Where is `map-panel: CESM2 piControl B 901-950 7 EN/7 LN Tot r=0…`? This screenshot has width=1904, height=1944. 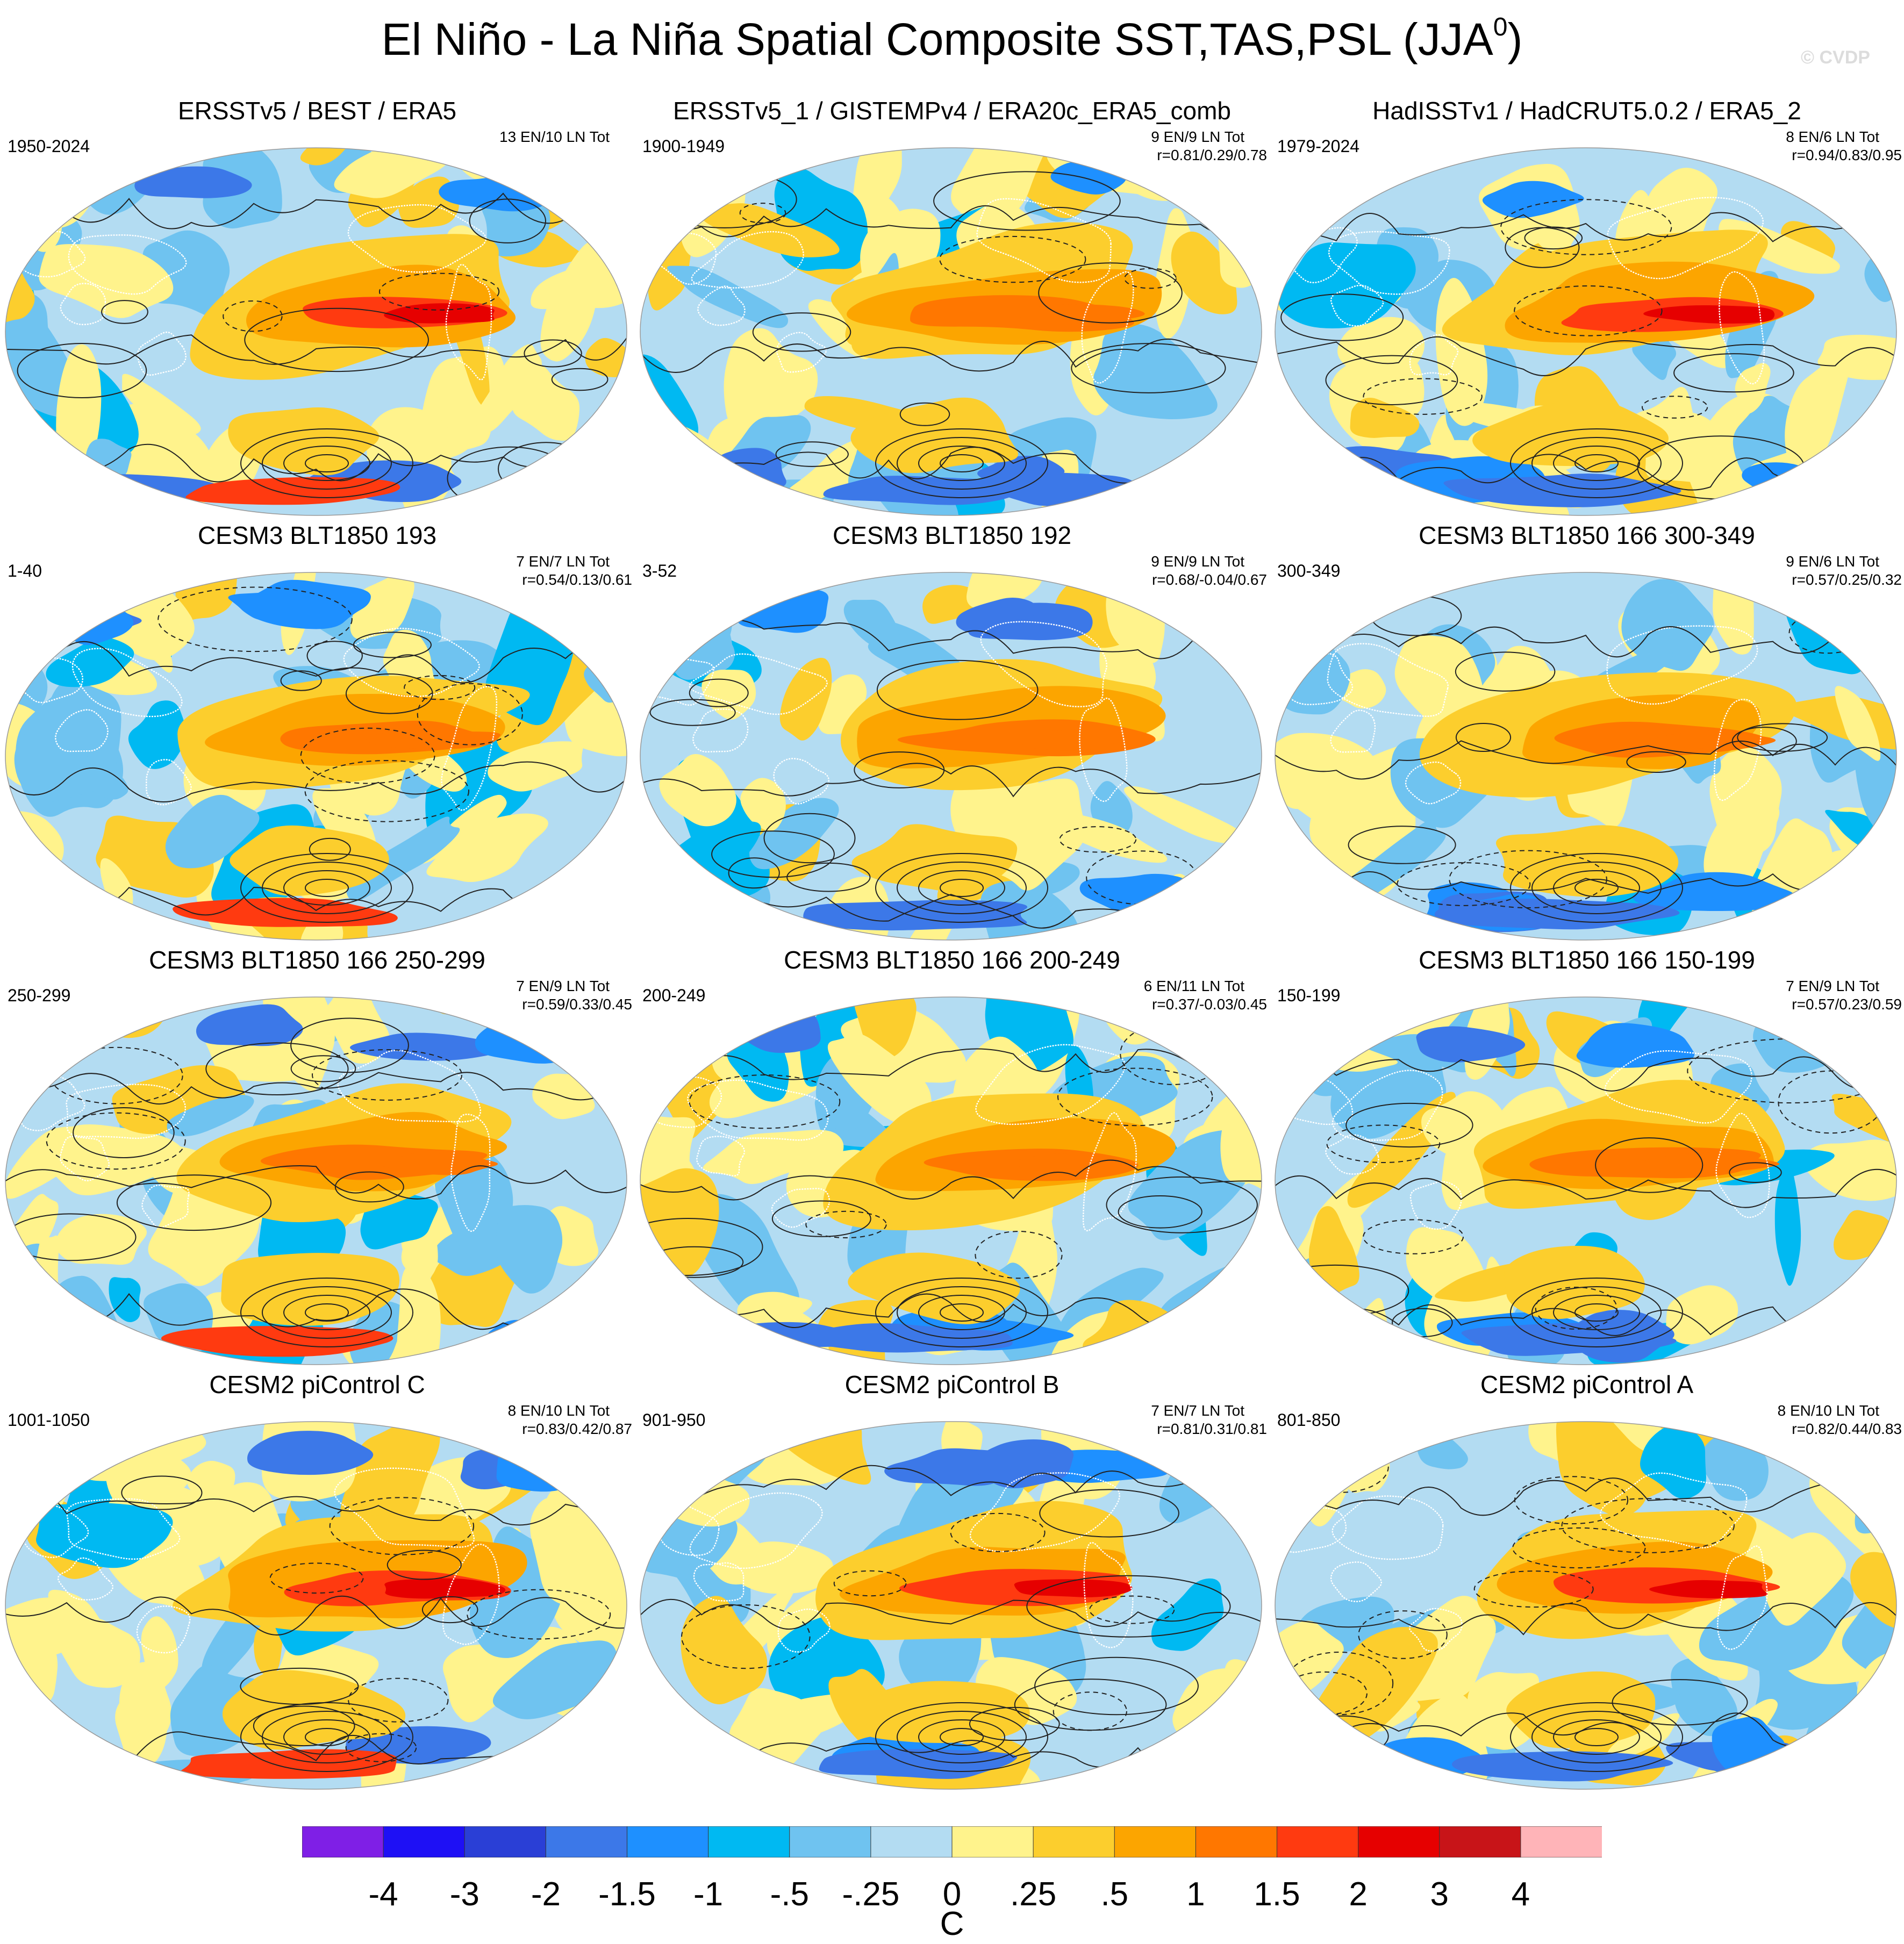 map-panel: CESM2 piControl B 901-950 7 EN/7 LN Tot r=0… is located at coordinates (952, 1580).